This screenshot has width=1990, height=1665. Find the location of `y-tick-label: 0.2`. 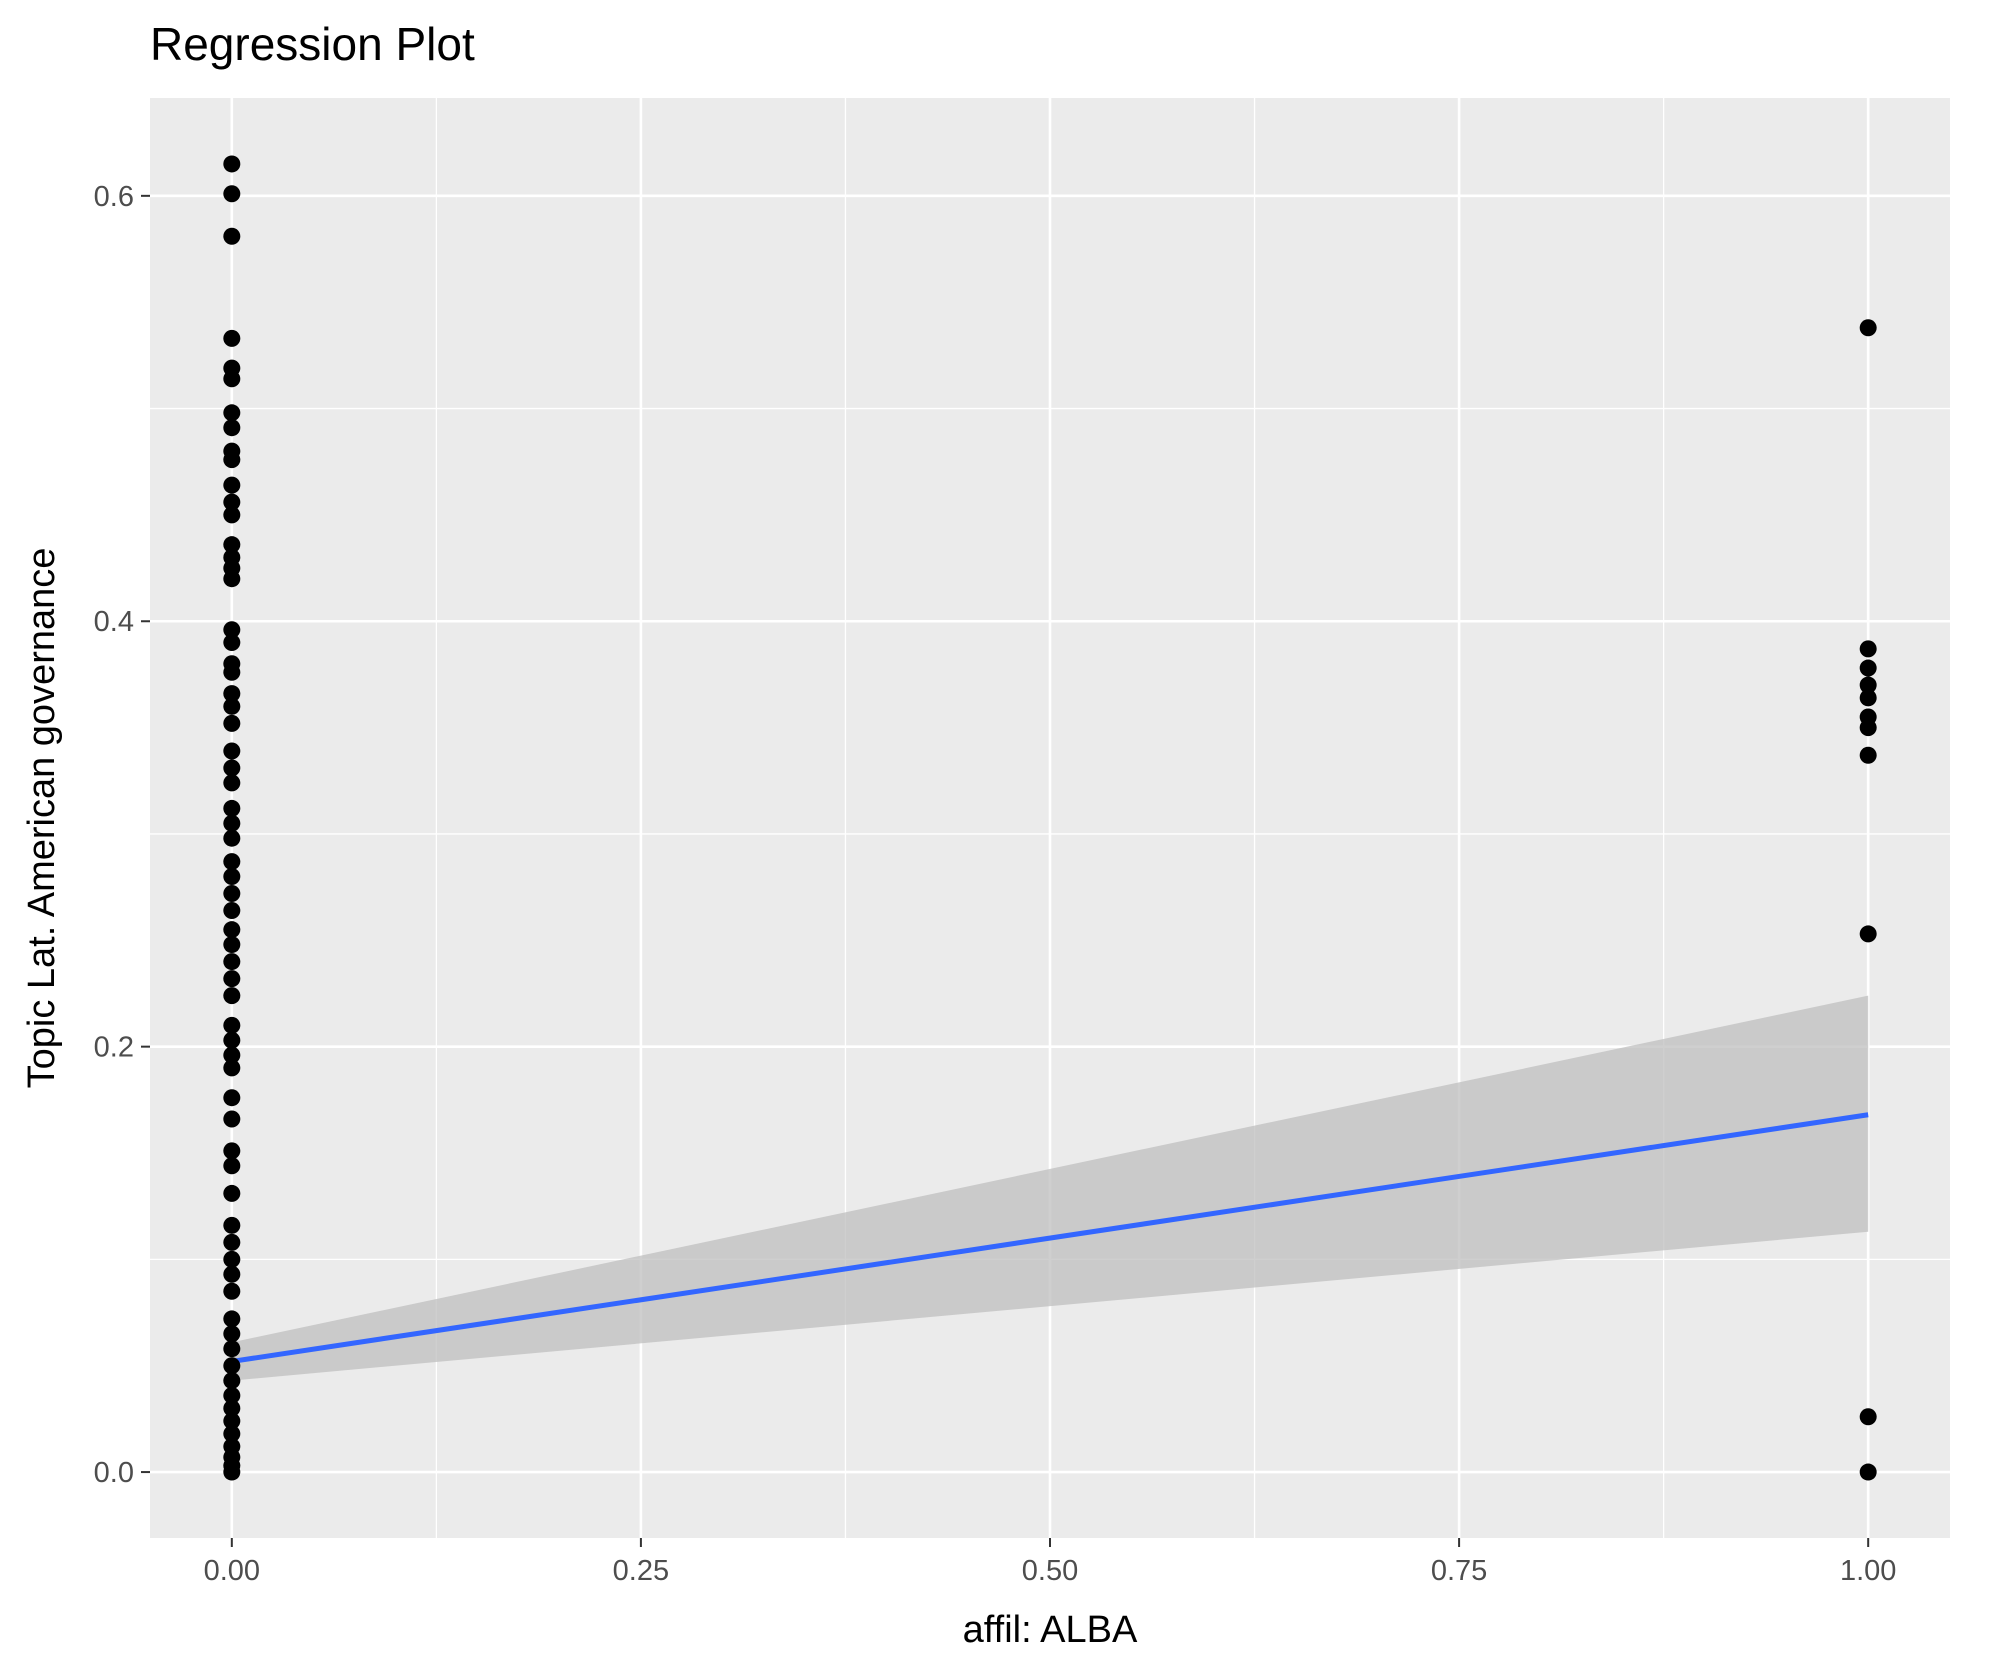

y-tick-label: 0.2 is located at coordinates (114, 1048).